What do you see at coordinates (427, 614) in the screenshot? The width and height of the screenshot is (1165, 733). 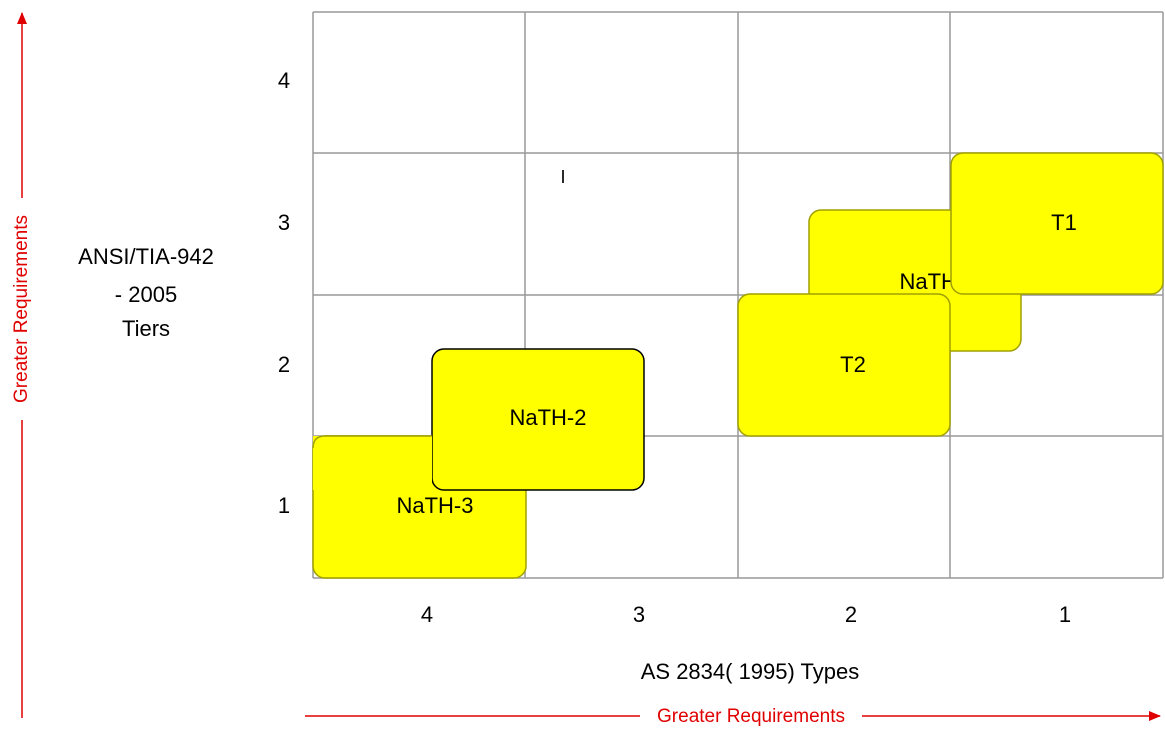 I see `col-label: 4` at bounding box center [427, 614].